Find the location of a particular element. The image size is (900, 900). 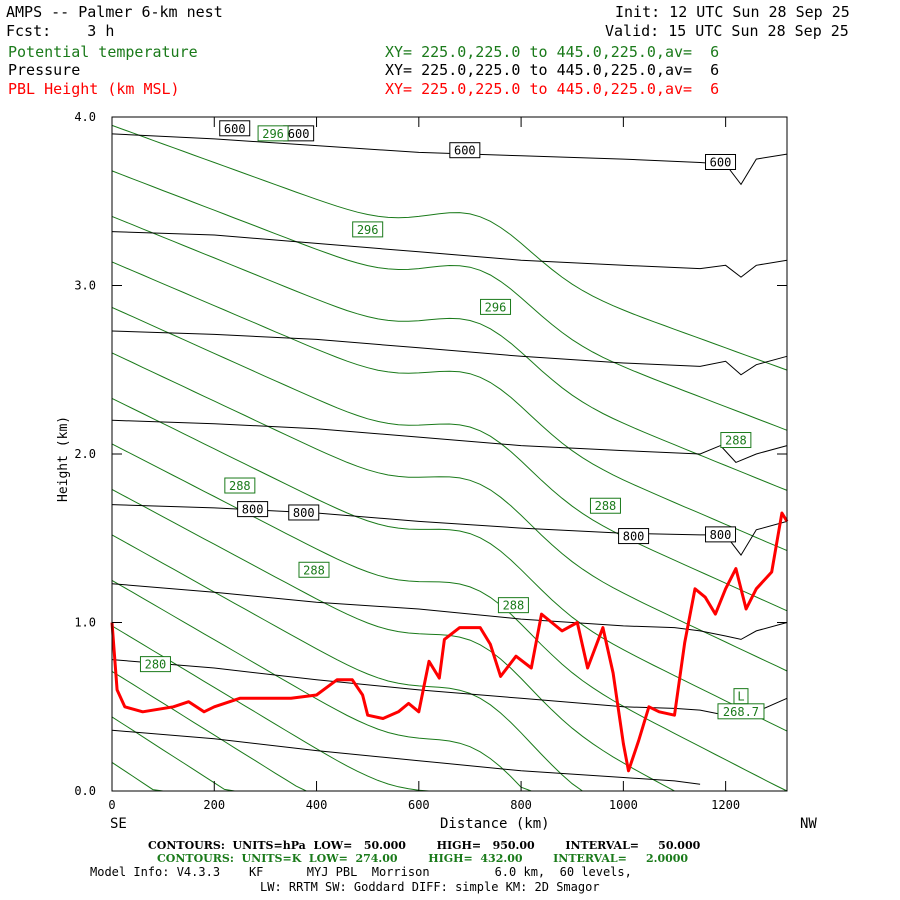

plot-title: AMPS -- Palmer 6-km nest is located at coordinates (114, 12).